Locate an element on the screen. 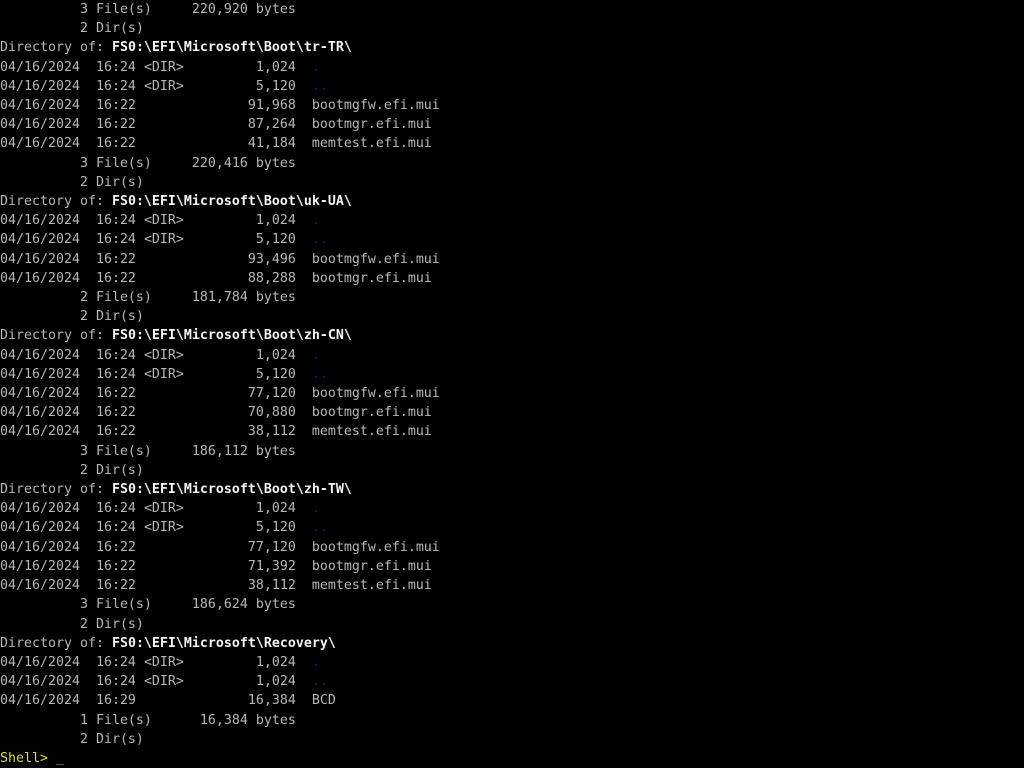 This screenshot has width=1024, height=768. file-count-summary-line: 3 File(s) 220,416 bytes is located at coordinates (512, 163).